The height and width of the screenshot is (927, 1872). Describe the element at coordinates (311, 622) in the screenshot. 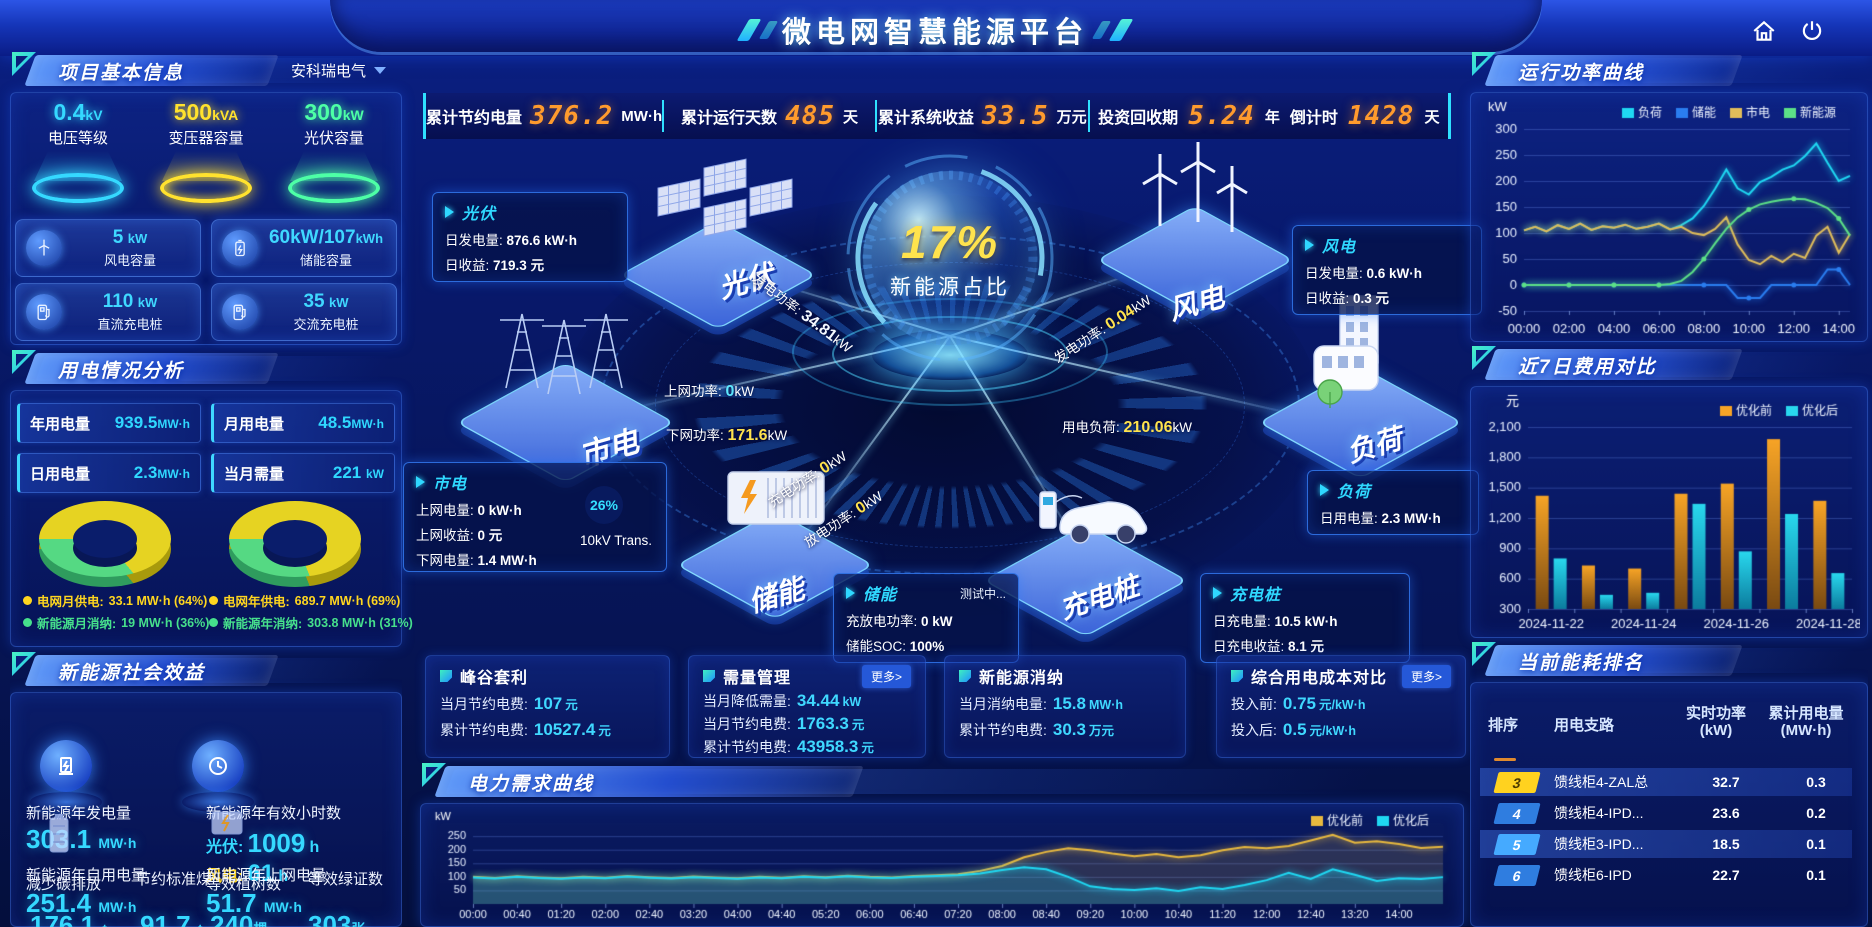

I see `legend-renewable-year: 新能源年消纳: 303.8 MW·h (31%)` at that location.